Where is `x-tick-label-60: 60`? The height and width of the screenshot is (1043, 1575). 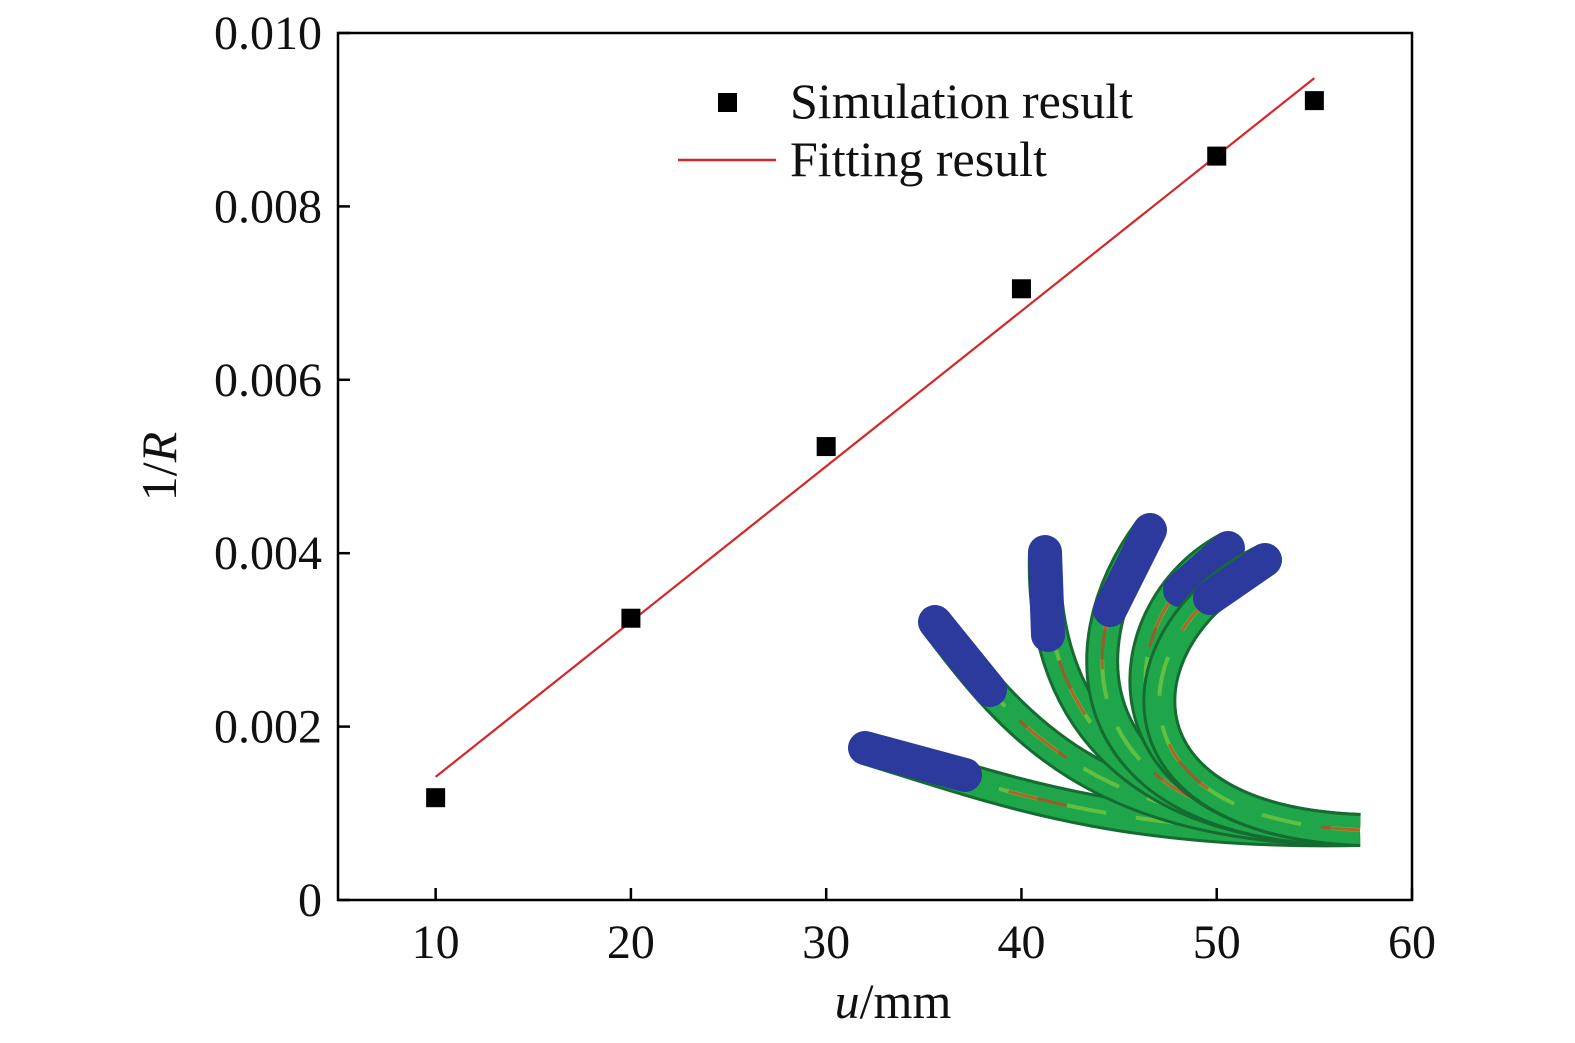
x-tick-label-60: 60 is located at coordinates (1412, 942).